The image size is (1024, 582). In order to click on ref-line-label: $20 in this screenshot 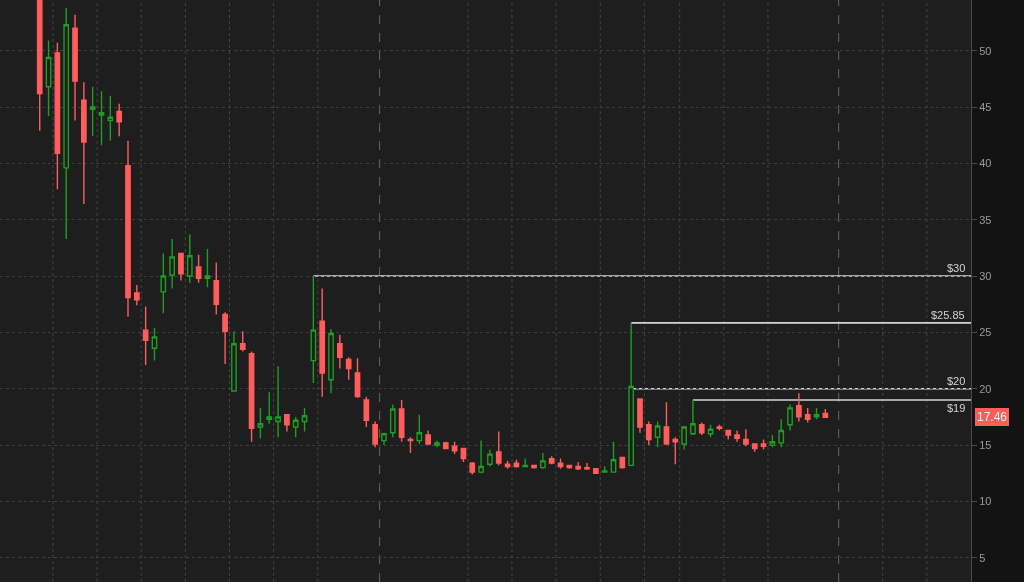, I will do `click(956, 381)`.